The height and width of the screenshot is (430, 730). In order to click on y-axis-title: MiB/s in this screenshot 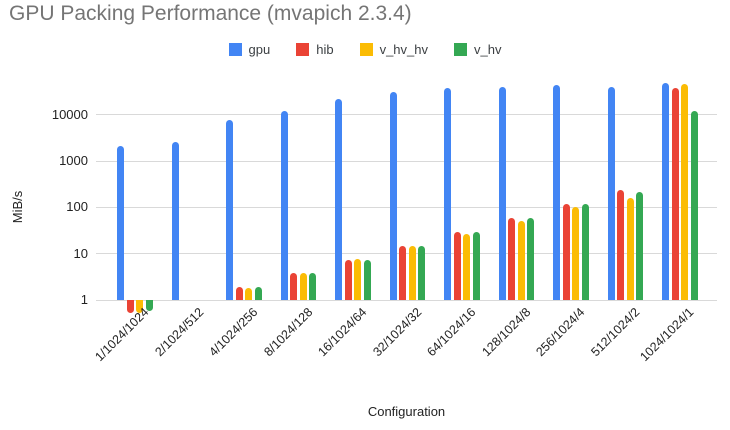, I will do `click(17, 207)`.